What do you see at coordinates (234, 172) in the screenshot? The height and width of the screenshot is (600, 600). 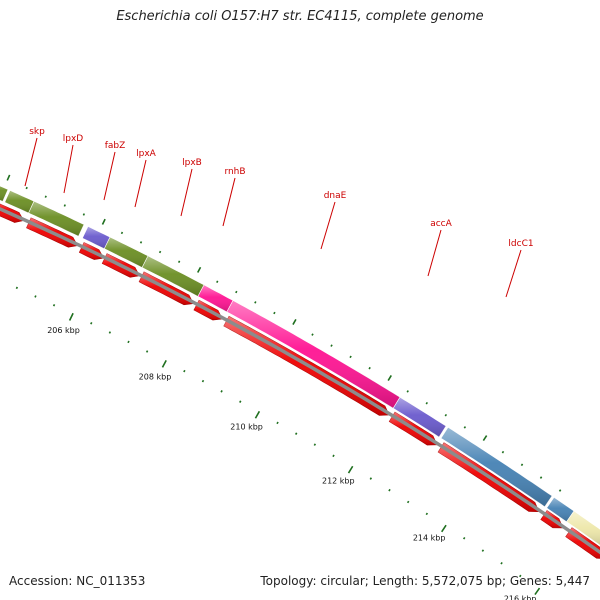 I see `gene-label-rnhB: rnhB` at bounding box center [234, 172].